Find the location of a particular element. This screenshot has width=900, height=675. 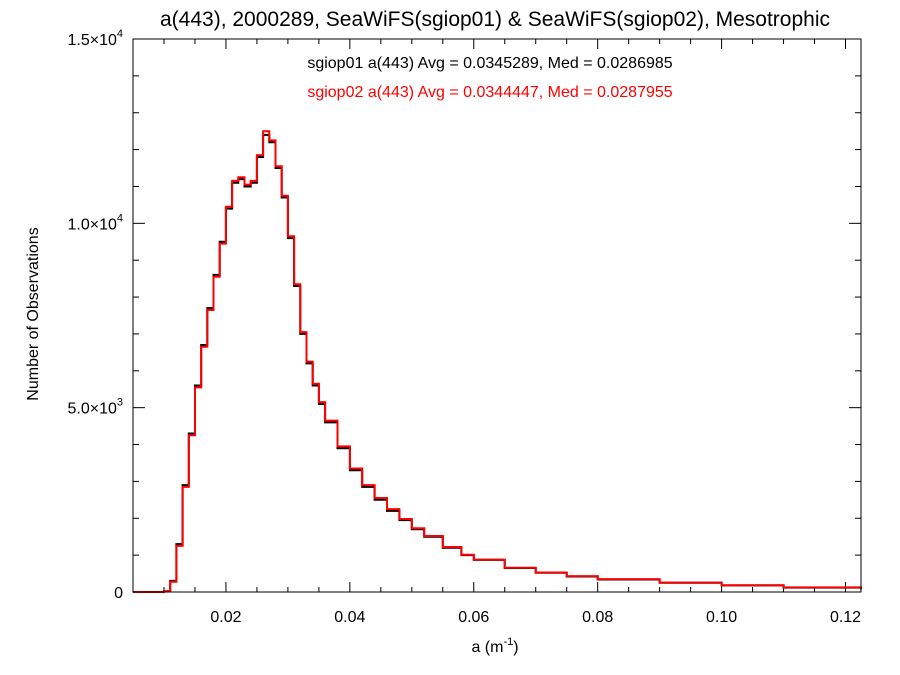

y-tick-label: 0 is located at coordinates (118, 593).